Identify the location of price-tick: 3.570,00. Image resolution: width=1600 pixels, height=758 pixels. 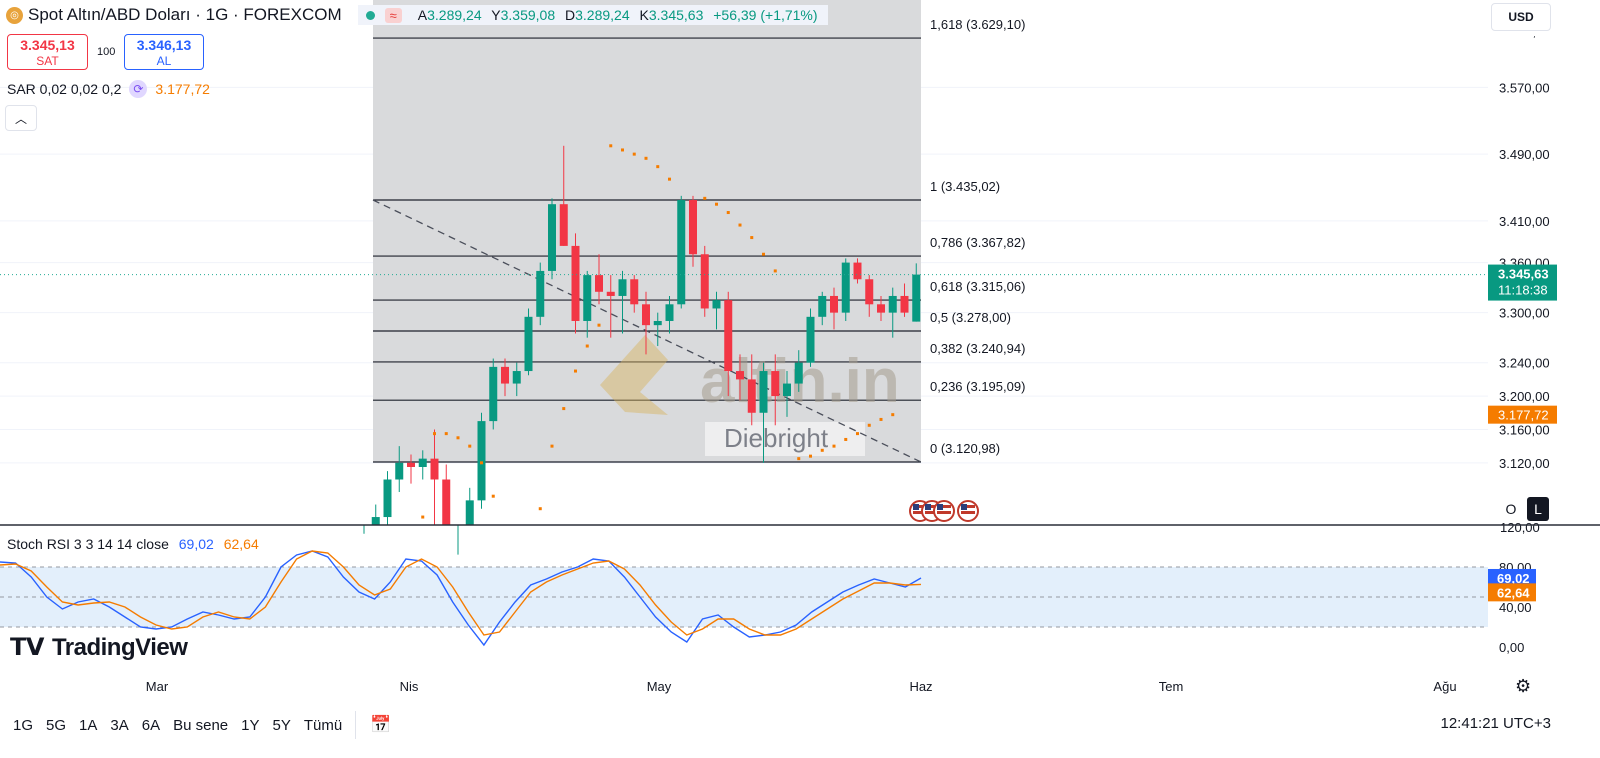
(1524, 87).